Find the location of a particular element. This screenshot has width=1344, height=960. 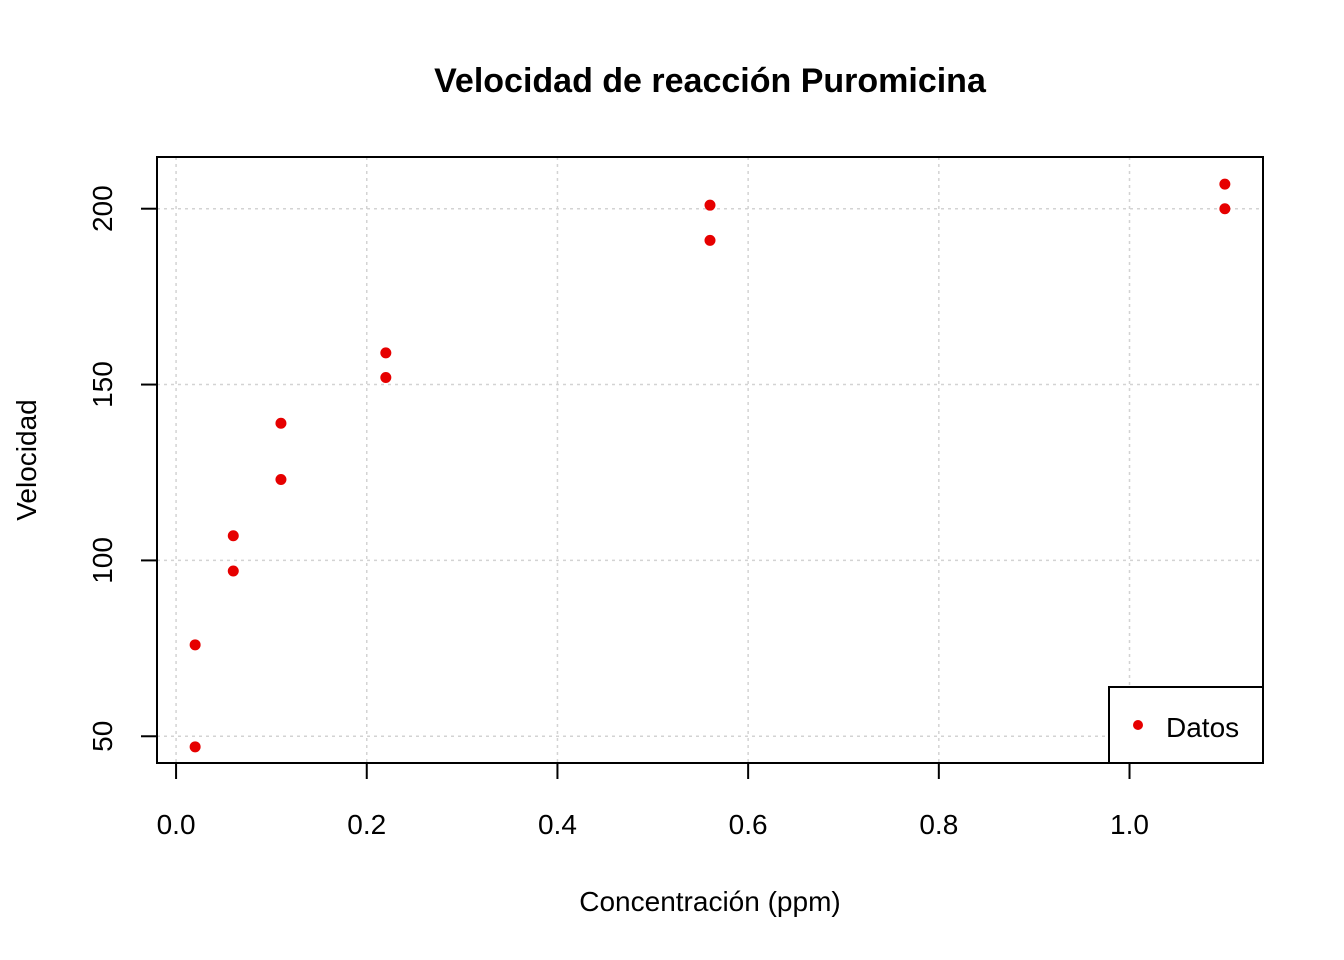

x-tick-label: 0.6 is located at coordinates (748, 824).